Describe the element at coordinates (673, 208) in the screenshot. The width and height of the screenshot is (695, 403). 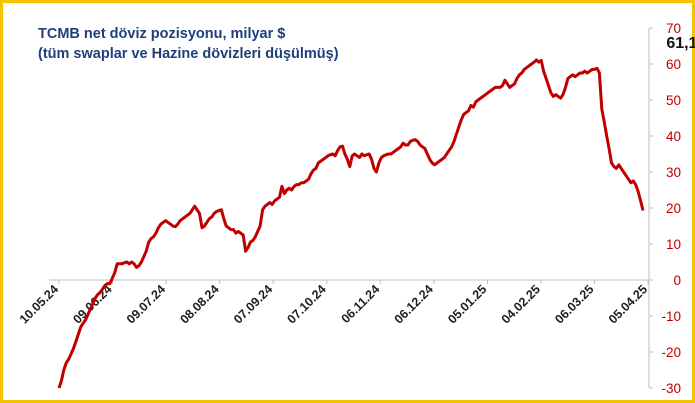
I see `y-tick-label: 20` at that location.